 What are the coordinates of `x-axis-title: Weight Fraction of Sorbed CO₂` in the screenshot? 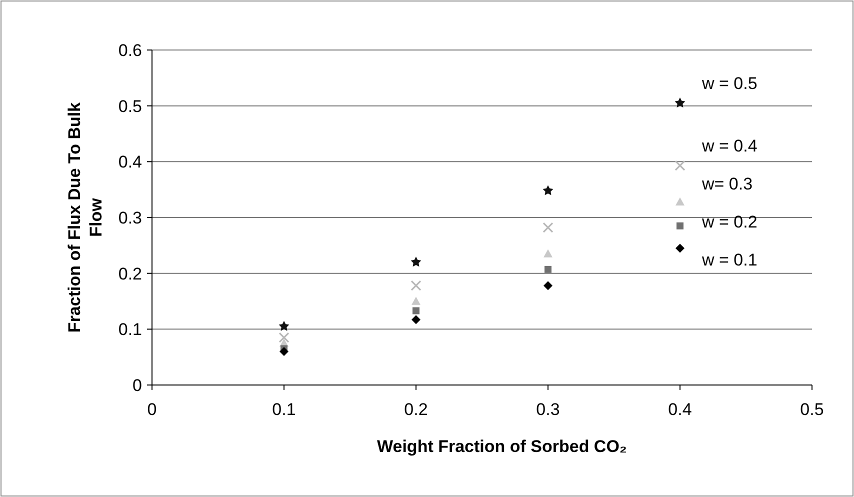 It's located at (502, 446).